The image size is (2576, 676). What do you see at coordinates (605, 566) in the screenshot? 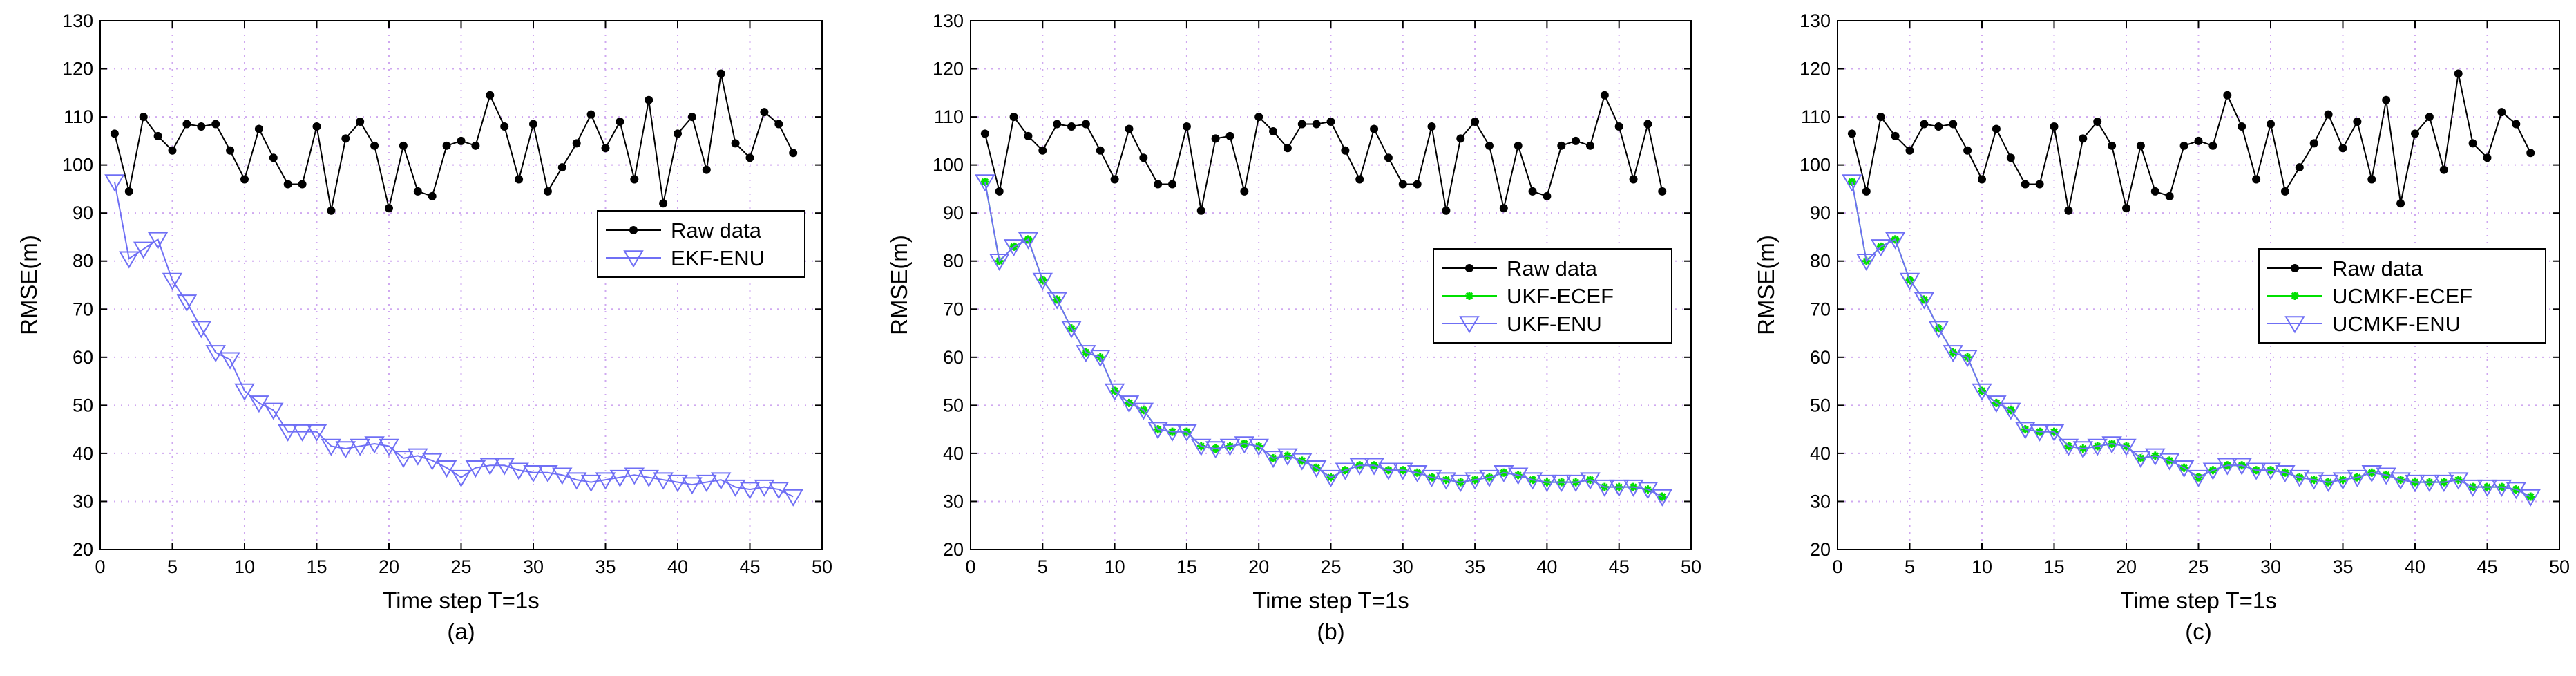
I see `x-tick-label: 35` at bounding box center [605, 566].